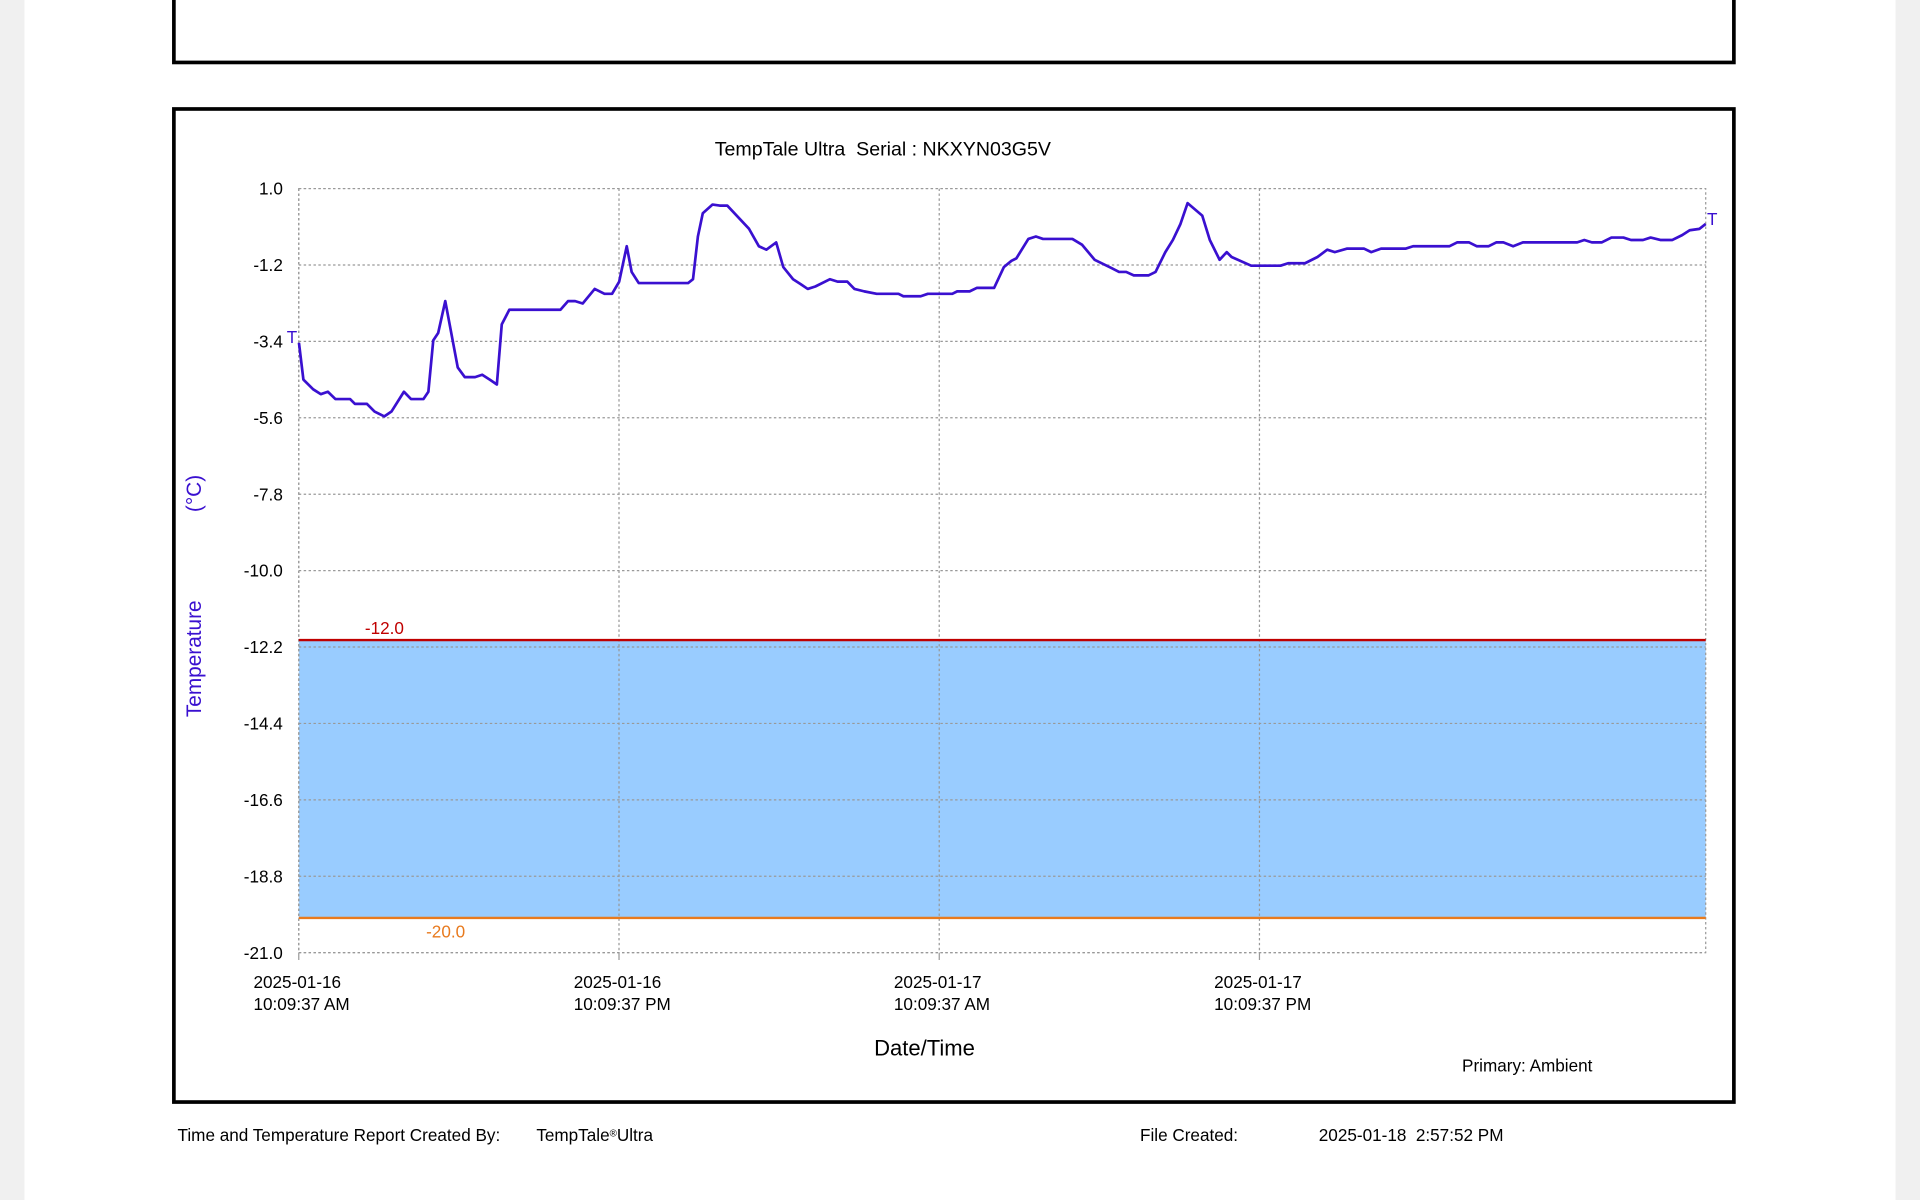  Describe the element at coordinates (339, 1135) in the screenshot. I see `footer-created-by: Time and Temperature Report Created By:` at that location.